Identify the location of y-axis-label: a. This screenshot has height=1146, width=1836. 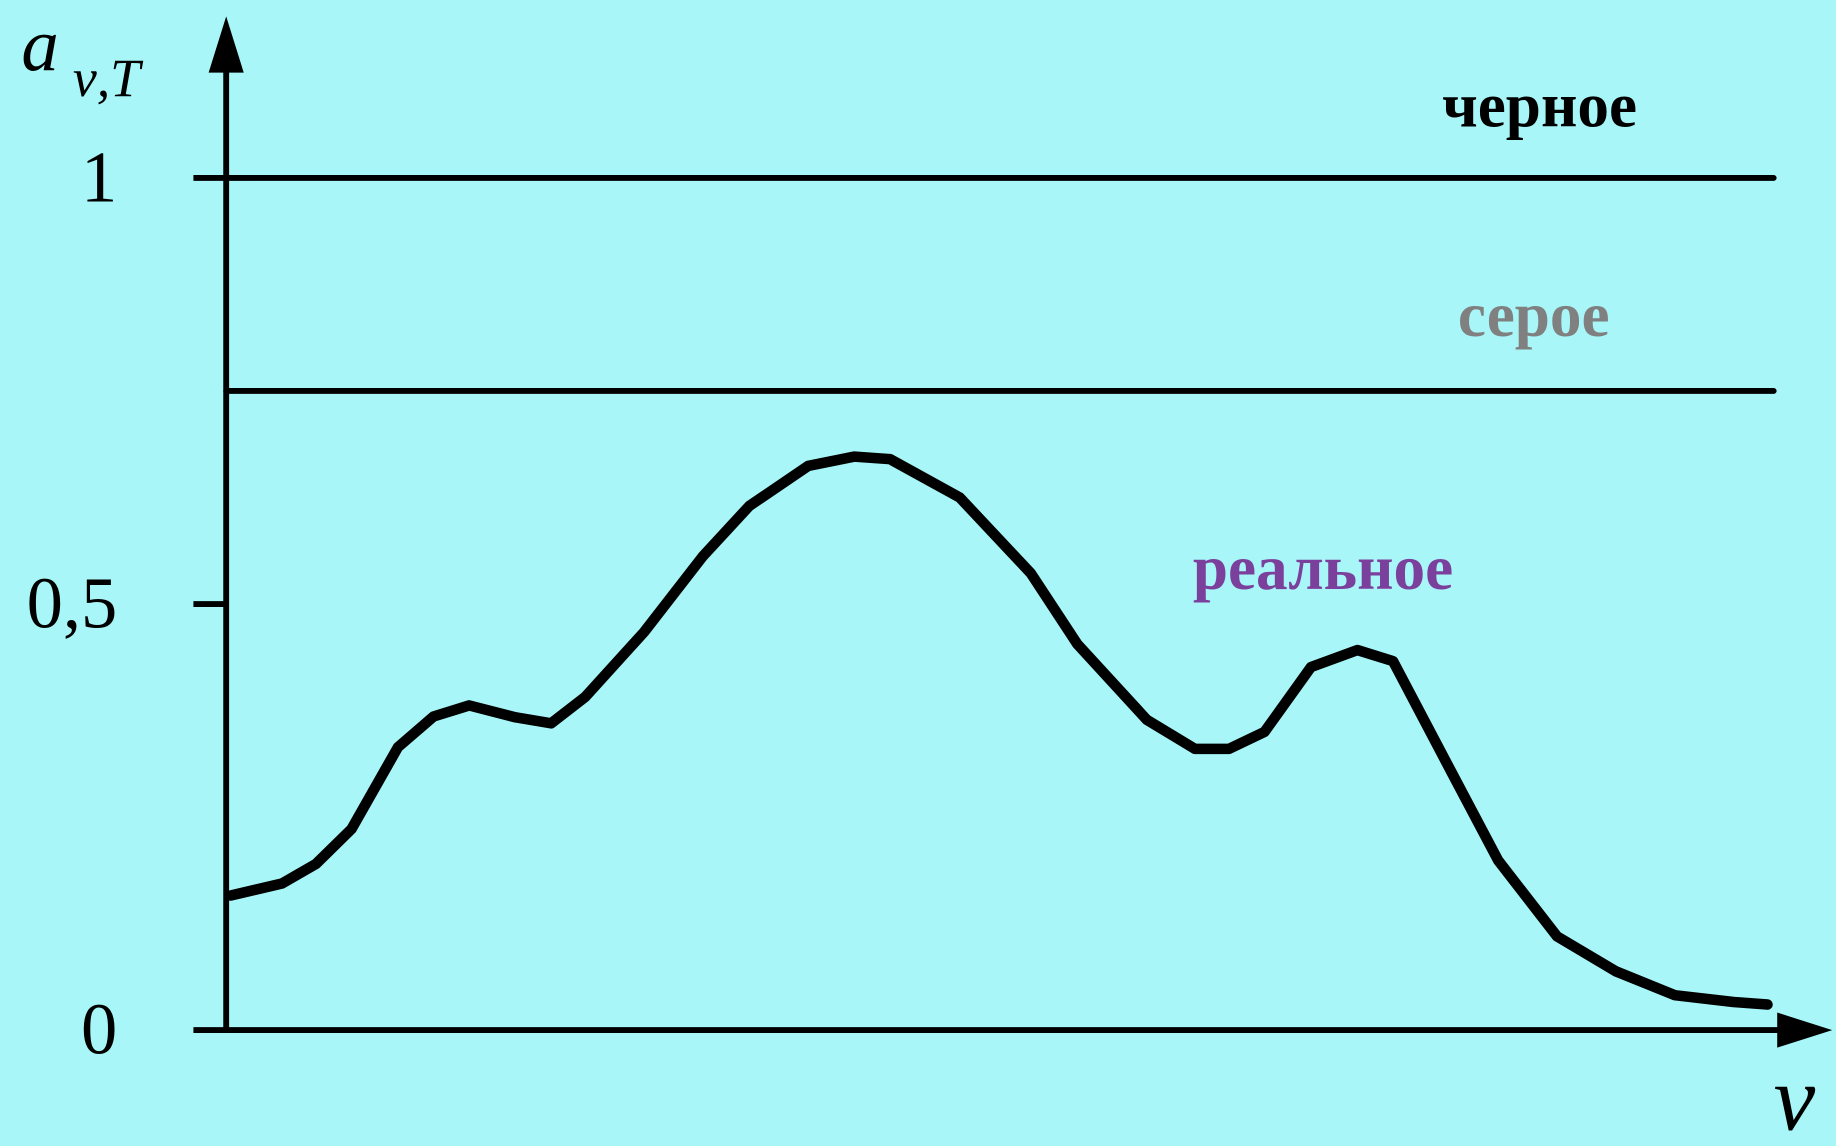
(39, 45).